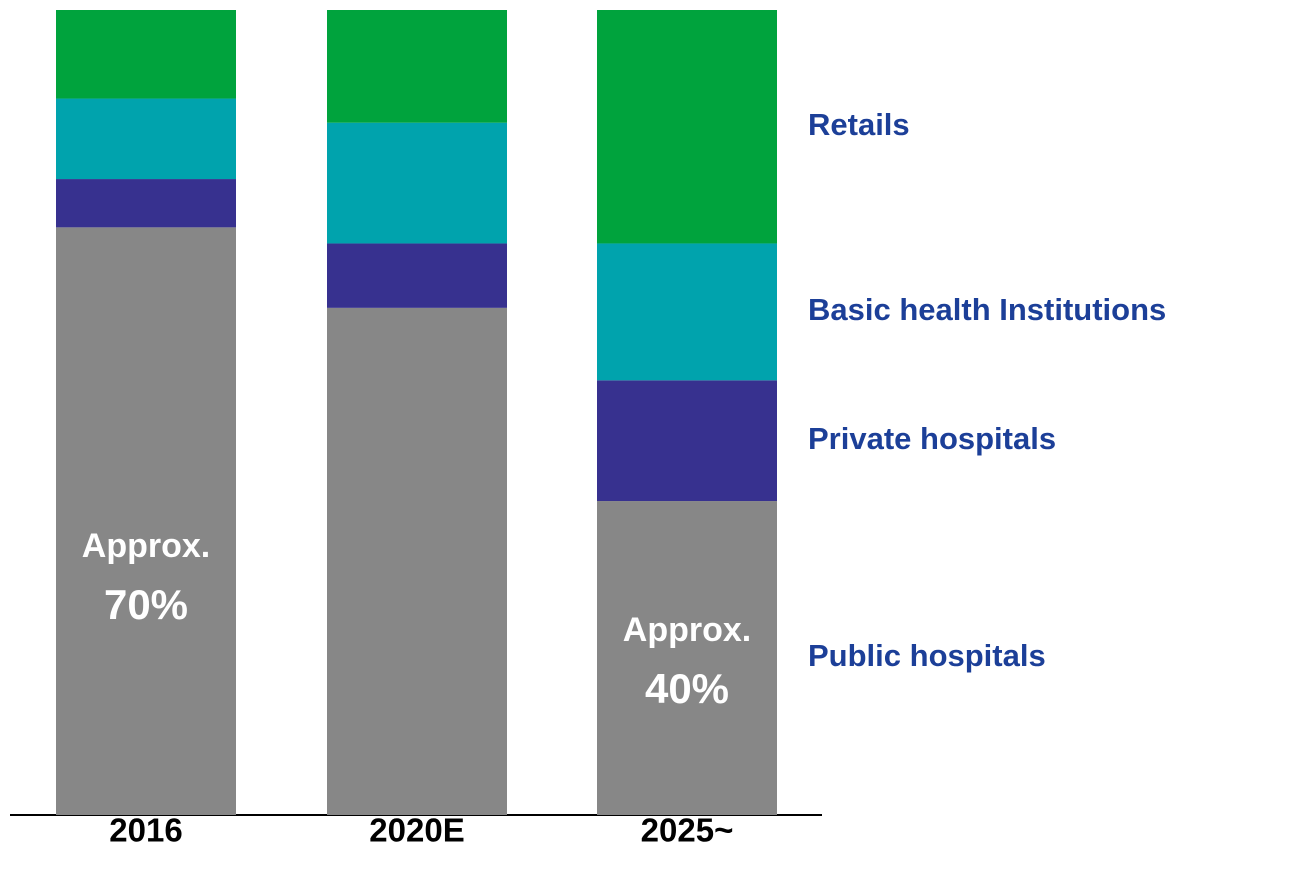 The image size is (1305, 874). I want to click on legend-label: Basic health Institutions, so click(987, 309).